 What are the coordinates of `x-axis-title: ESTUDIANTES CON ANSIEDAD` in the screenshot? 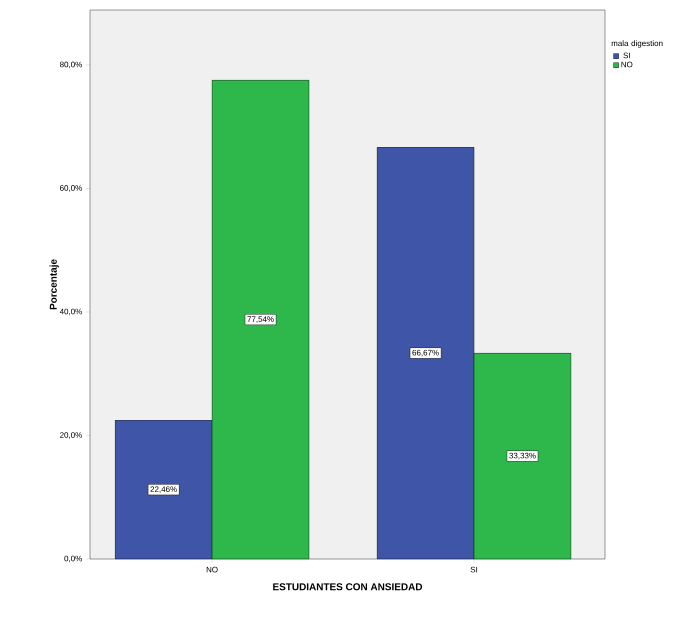 It's located at (347, 586).